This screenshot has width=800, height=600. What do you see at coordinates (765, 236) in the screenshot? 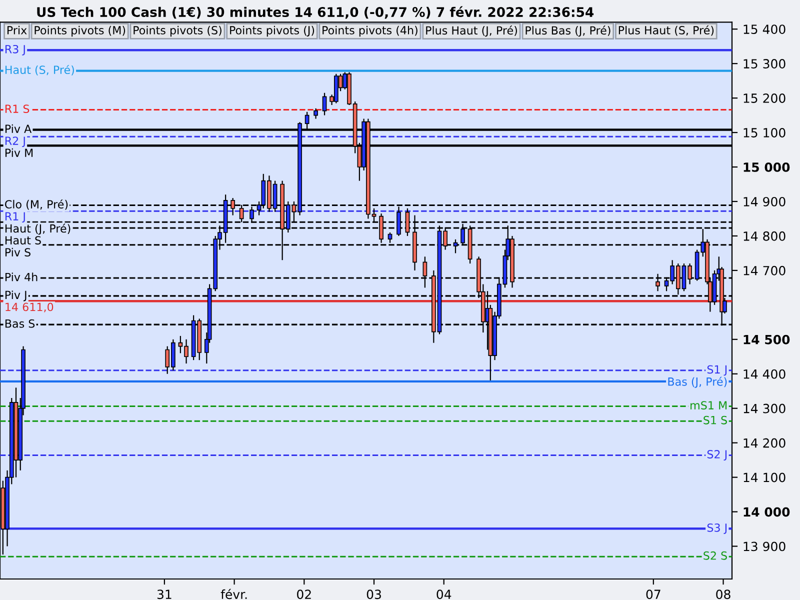
I see `y-tick-label: 14 800` at bounding box center [765, 236].